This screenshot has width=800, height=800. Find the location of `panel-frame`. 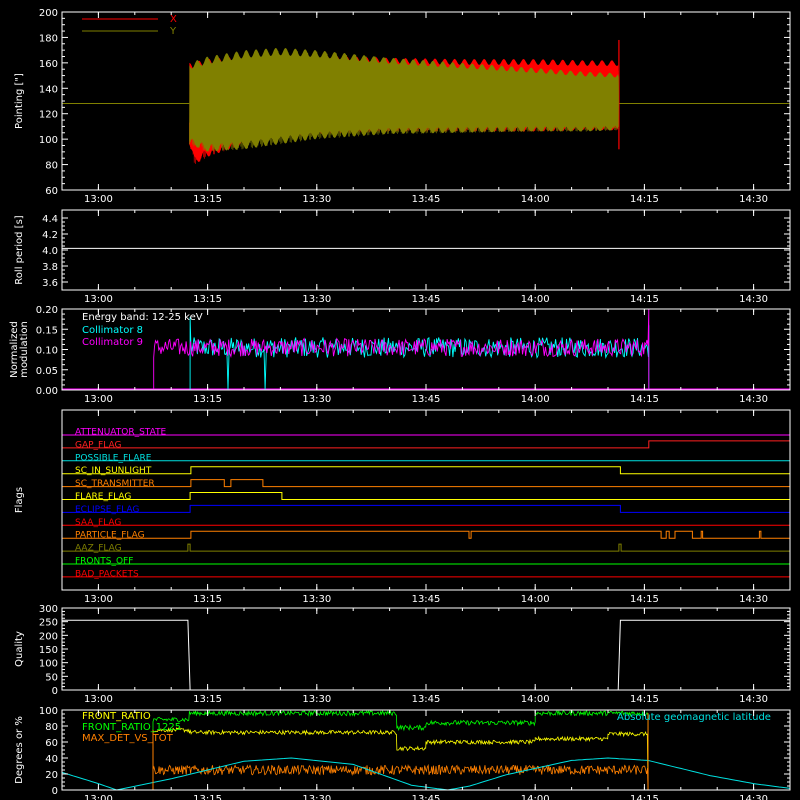

panel-frame is located at coordinates (426, 250).